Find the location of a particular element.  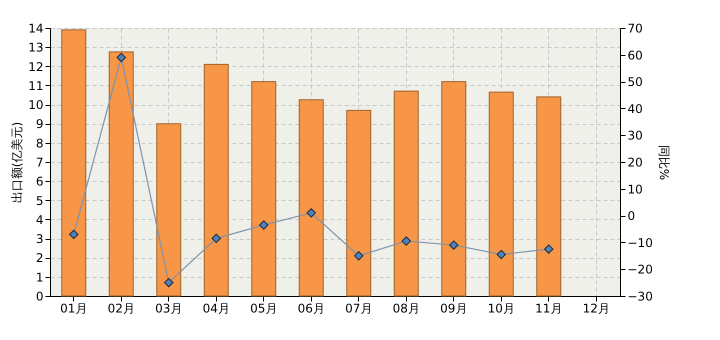

y2-tick-label: −30 is located at coordinates (640, 297).